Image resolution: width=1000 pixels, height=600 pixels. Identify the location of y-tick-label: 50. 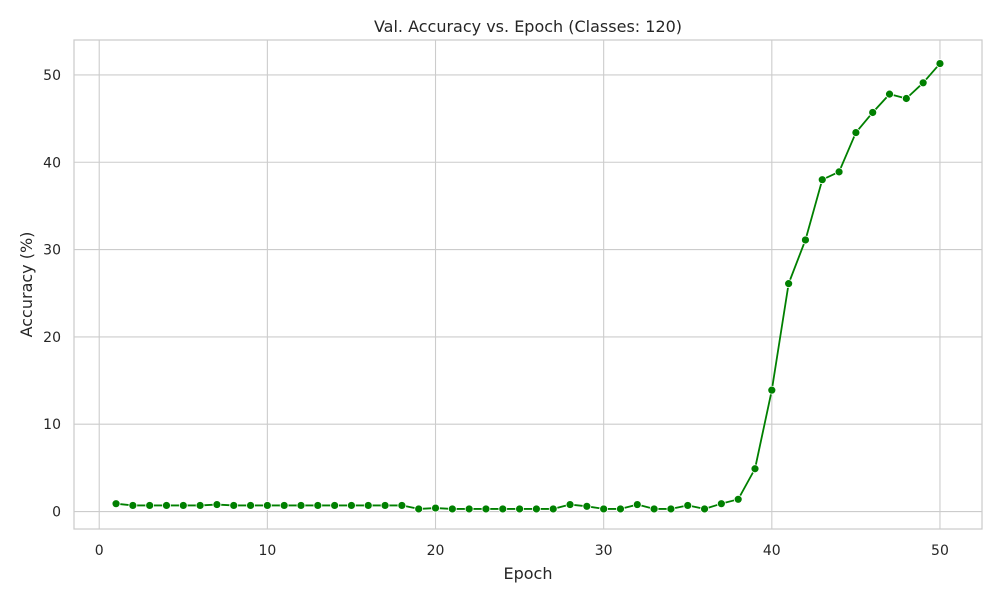
(52, 76).